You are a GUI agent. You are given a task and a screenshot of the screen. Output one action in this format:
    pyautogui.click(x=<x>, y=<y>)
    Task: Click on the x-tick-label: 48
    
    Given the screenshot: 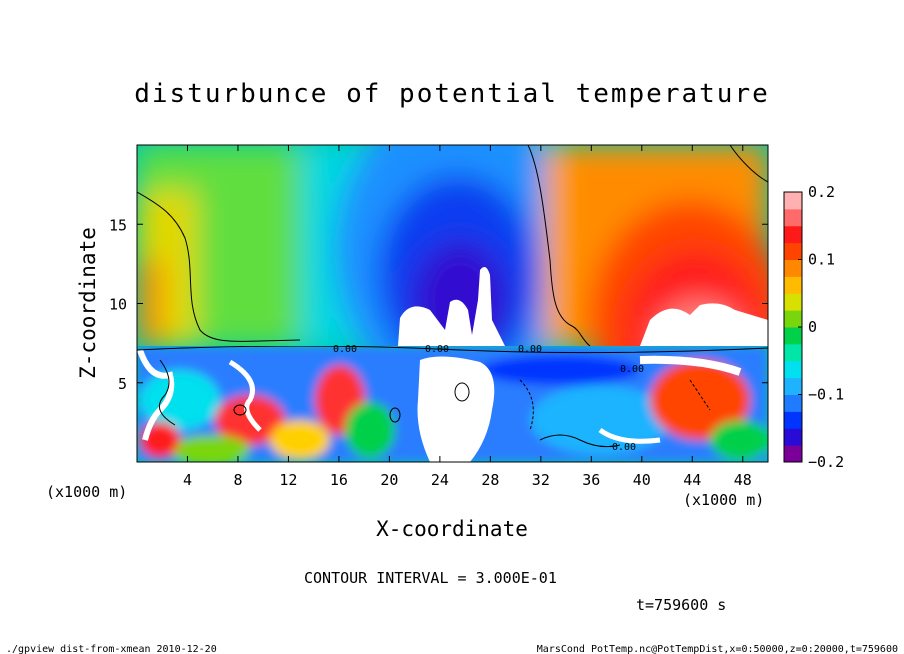 What is the action you would take?
    pyautogui.click(x=743, y=480)
    